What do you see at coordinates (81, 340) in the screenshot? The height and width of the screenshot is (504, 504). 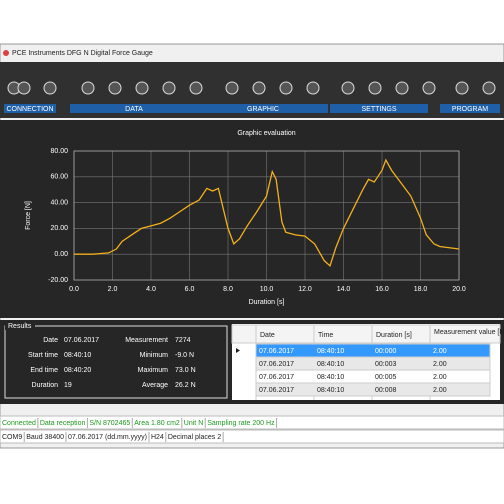 I see `result-value: 07.06.2017` at bounding box center [81, 340].